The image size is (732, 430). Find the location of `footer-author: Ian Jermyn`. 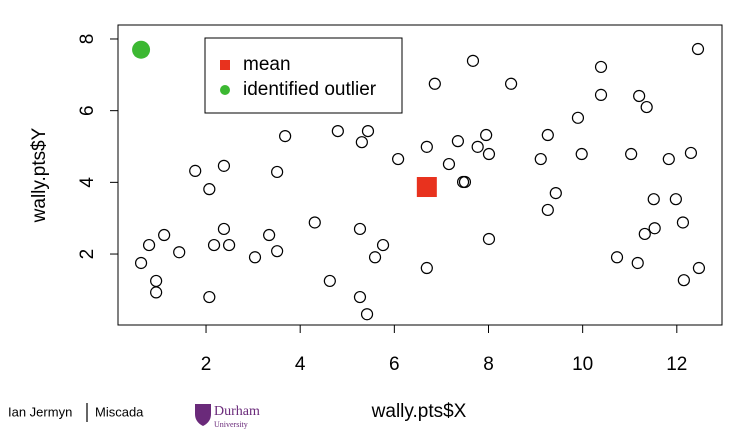

footer-author: Ian Jermyn is located at coordinates (40, 411).